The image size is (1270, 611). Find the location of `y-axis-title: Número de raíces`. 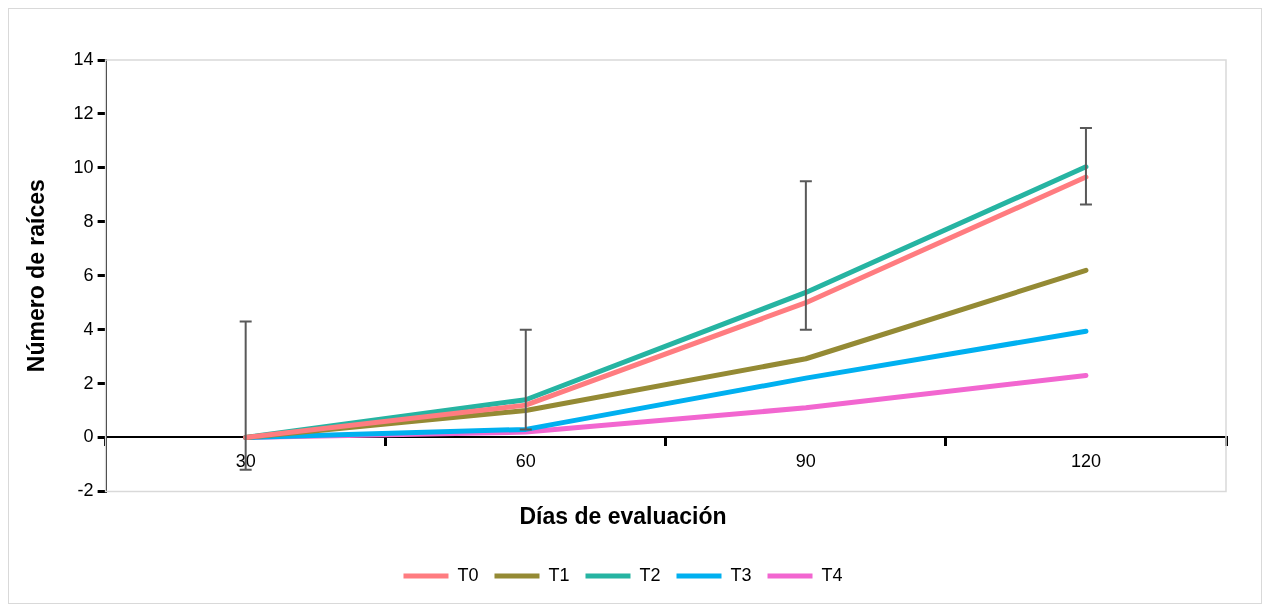

y-axis-title: Número de raíces is located at coordinates (36, 276).